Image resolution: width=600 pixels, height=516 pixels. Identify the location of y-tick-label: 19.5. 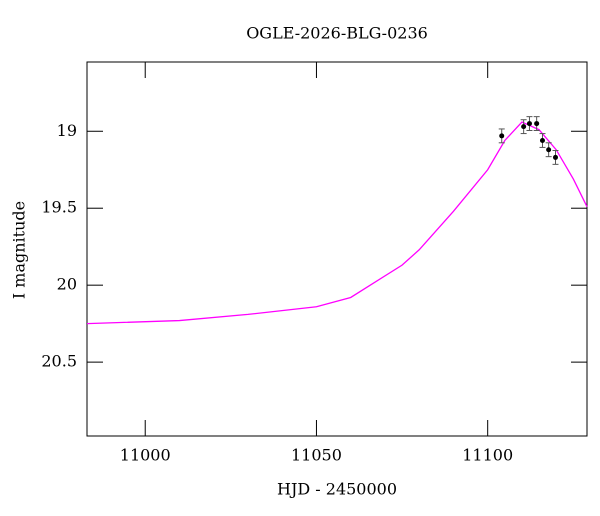
(59, 207).